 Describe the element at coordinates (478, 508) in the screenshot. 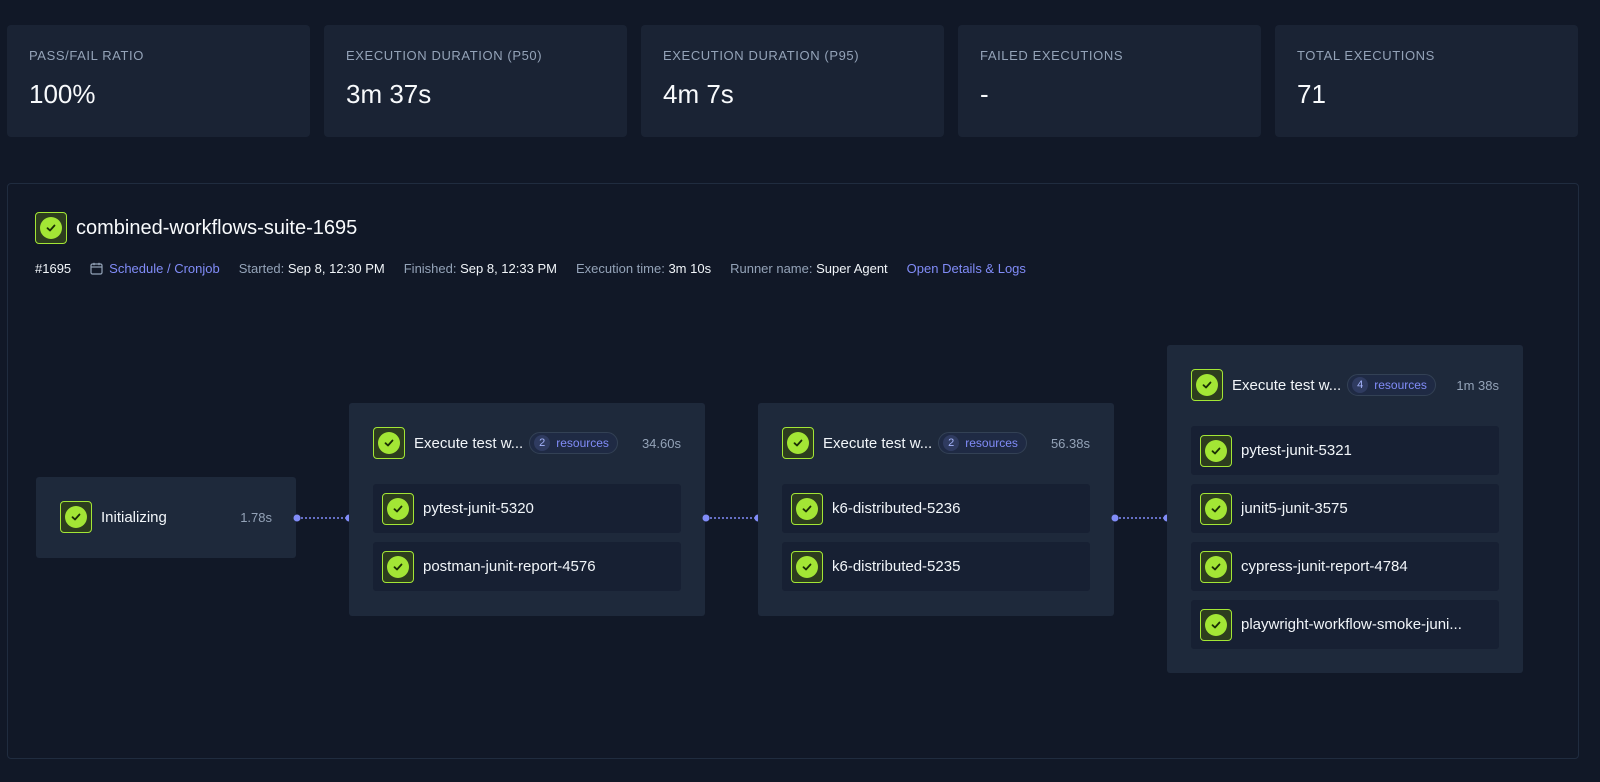

I see `item-label: pytest-junit-5320` at that location.